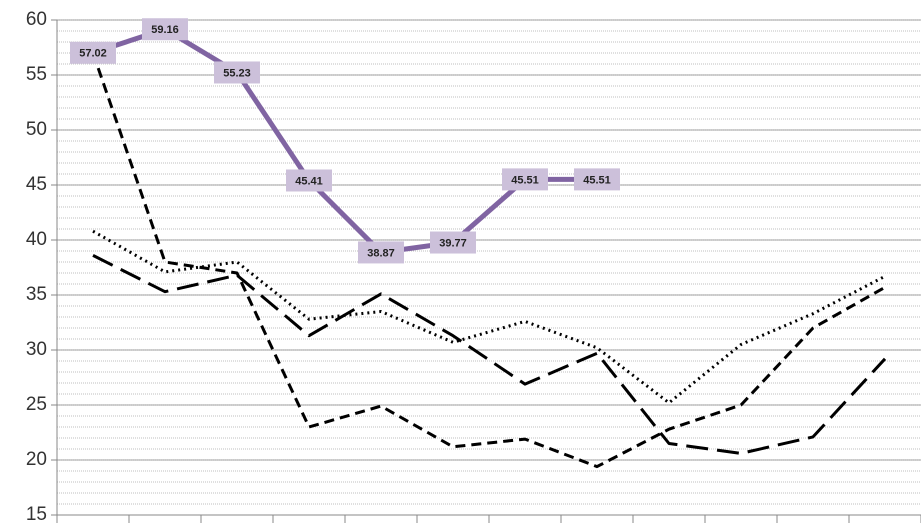  I want to click on y-tick-label: 55, so click(36, 74).